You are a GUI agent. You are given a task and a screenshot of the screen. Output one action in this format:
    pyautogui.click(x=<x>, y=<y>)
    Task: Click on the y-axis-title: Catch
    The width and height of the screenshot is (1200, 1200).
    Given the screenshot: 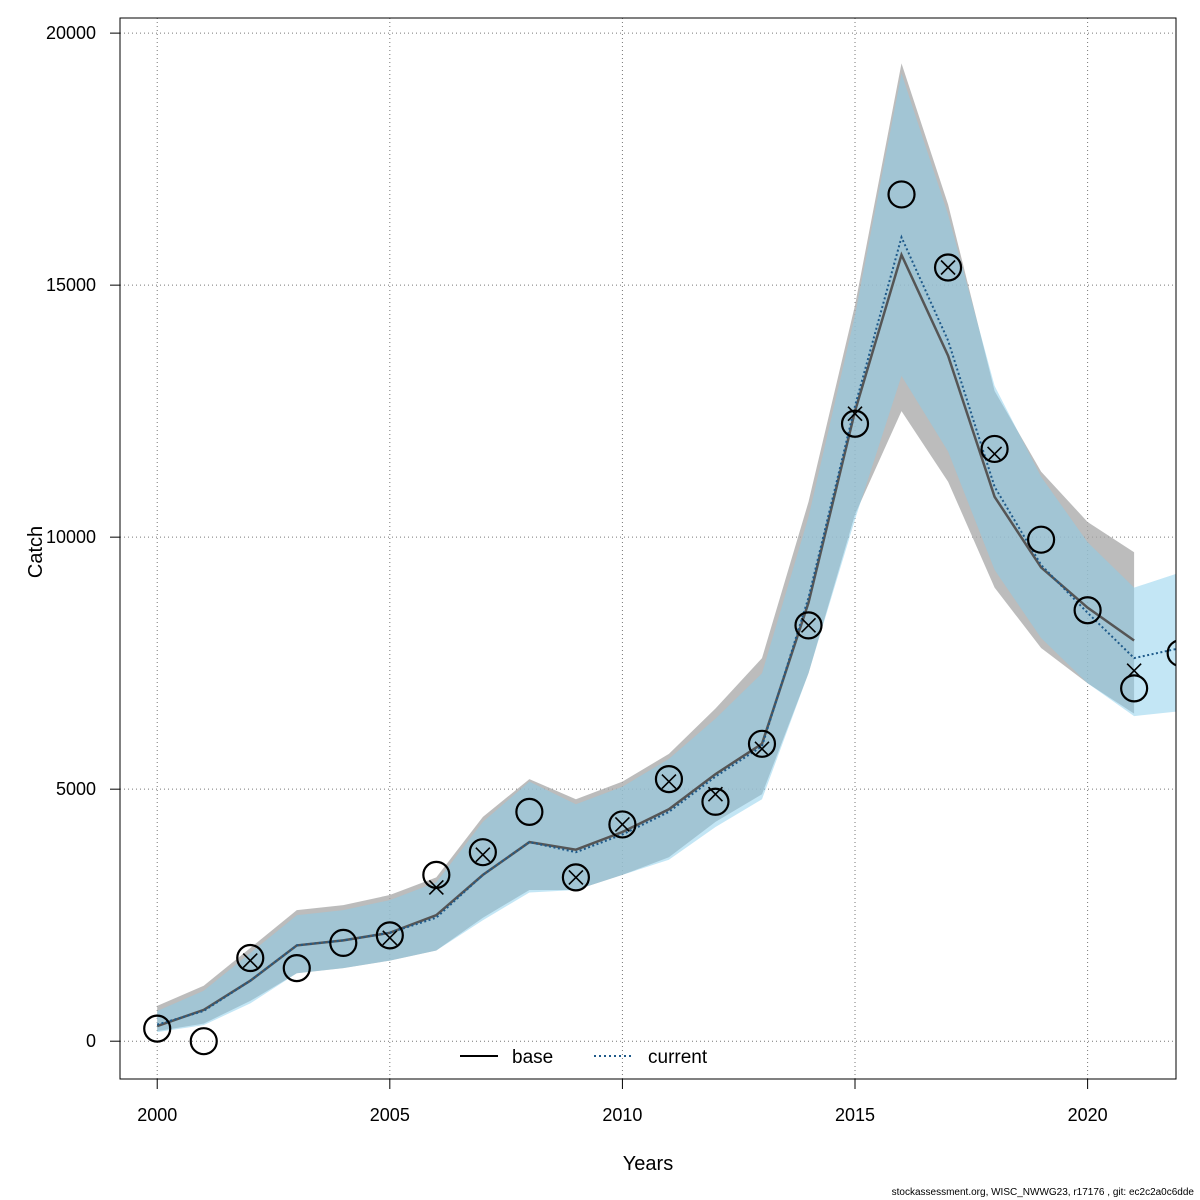 What is the action you would take?
    pyautogui.click(x=36, y=552)
    